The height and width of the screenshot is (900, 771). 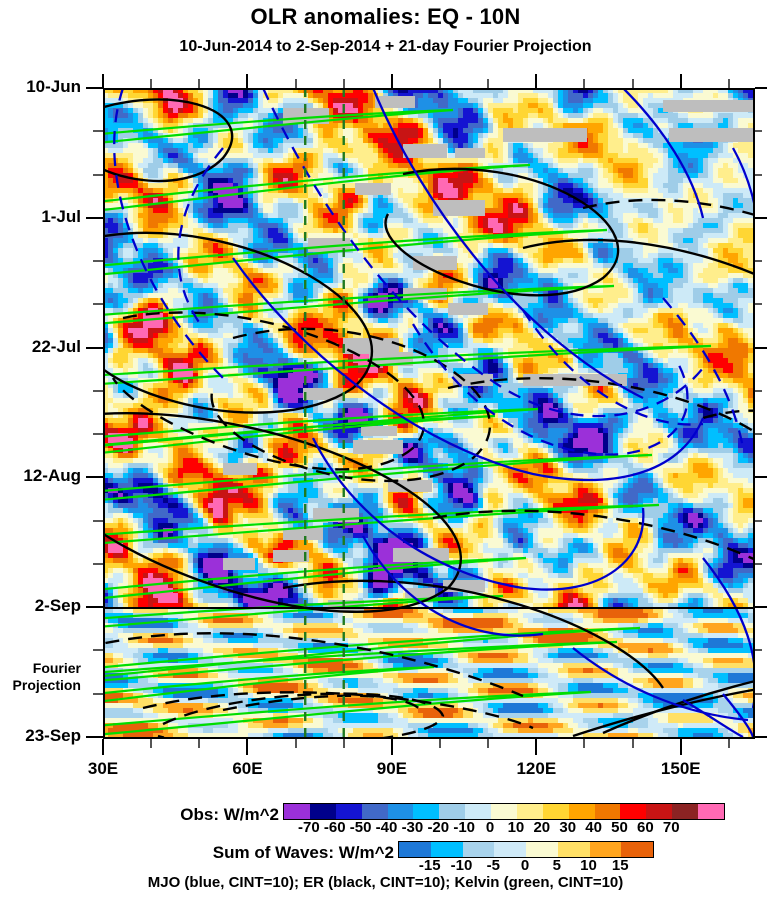 What do you see at coordinates (229, 814) in the screenshot?
I see `colorbar-label-obs: Obs: W/m^2` at bounding box center [229, 814].